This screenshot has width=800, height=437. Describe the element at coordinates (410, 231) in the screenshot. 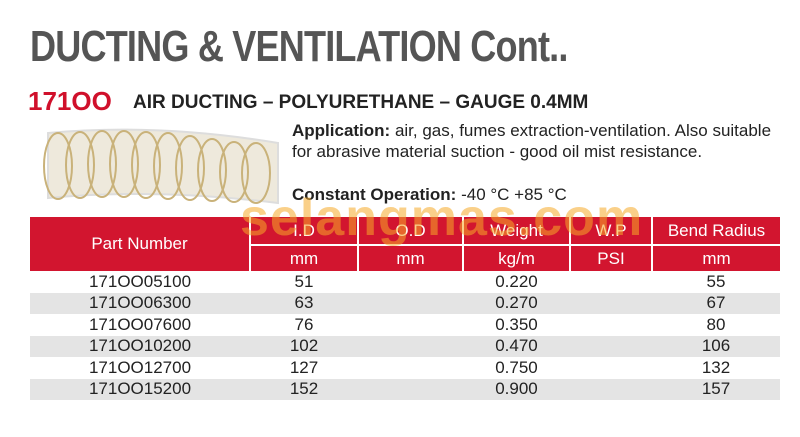

I see `header-cell: O.D` at that location.